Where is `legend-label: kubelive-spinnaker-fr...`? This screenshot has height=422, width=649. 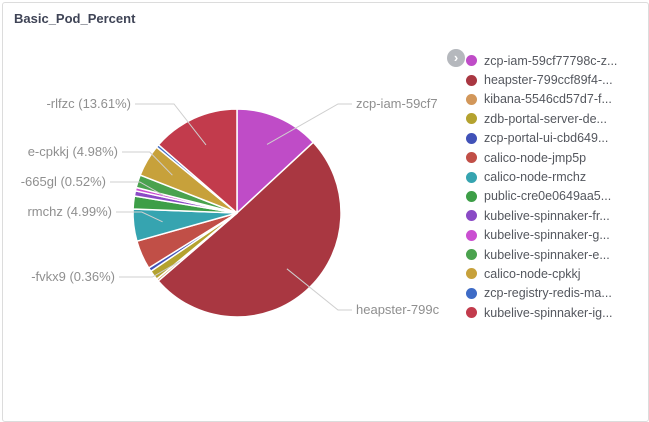 legend-label: kubelive-spinnaker-fr... is located at coordinates (547, 215).